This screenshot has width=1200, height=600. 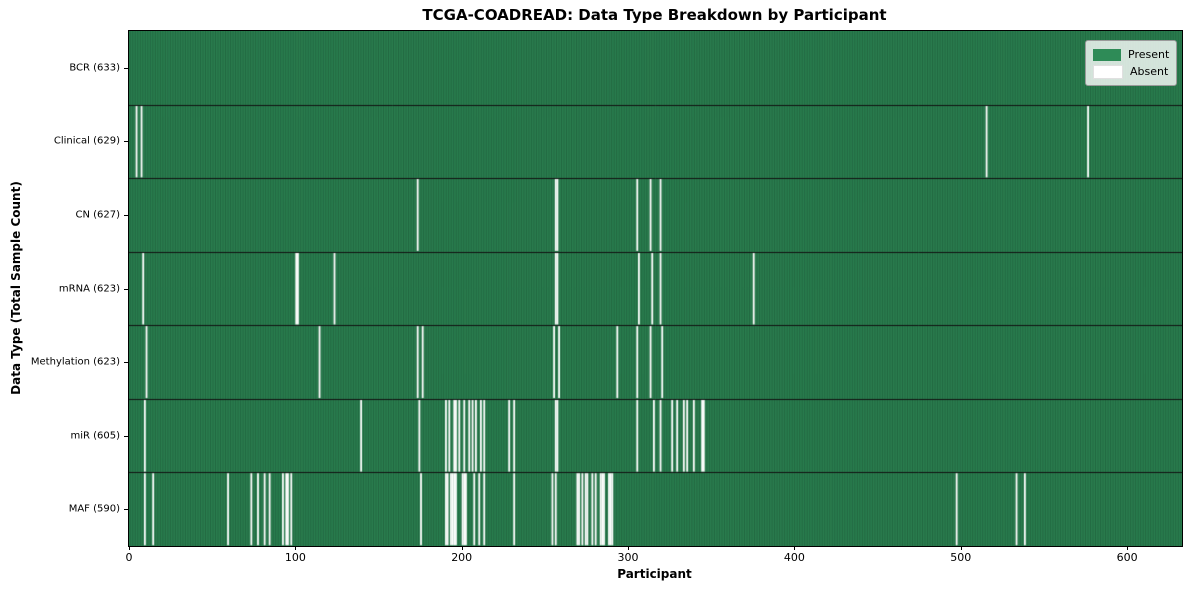 I want to click on y-tick-label: mRNA (623), so click(x=89, y=288).